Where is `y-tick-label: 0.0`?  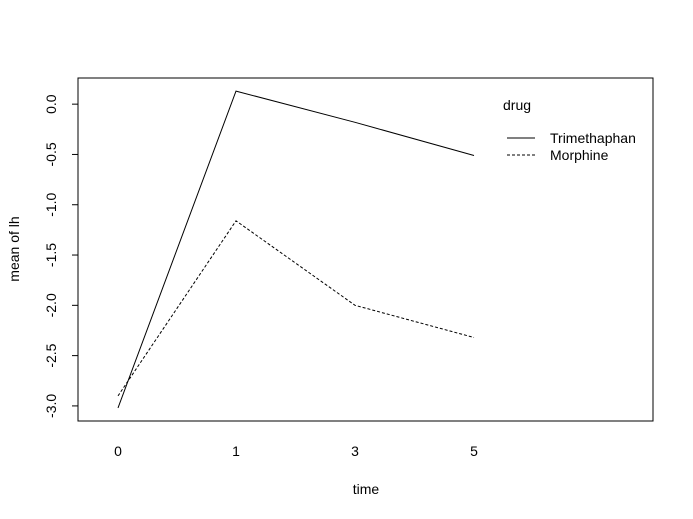 y-tick-label: 0.0 is located at coordinates (51, 104).